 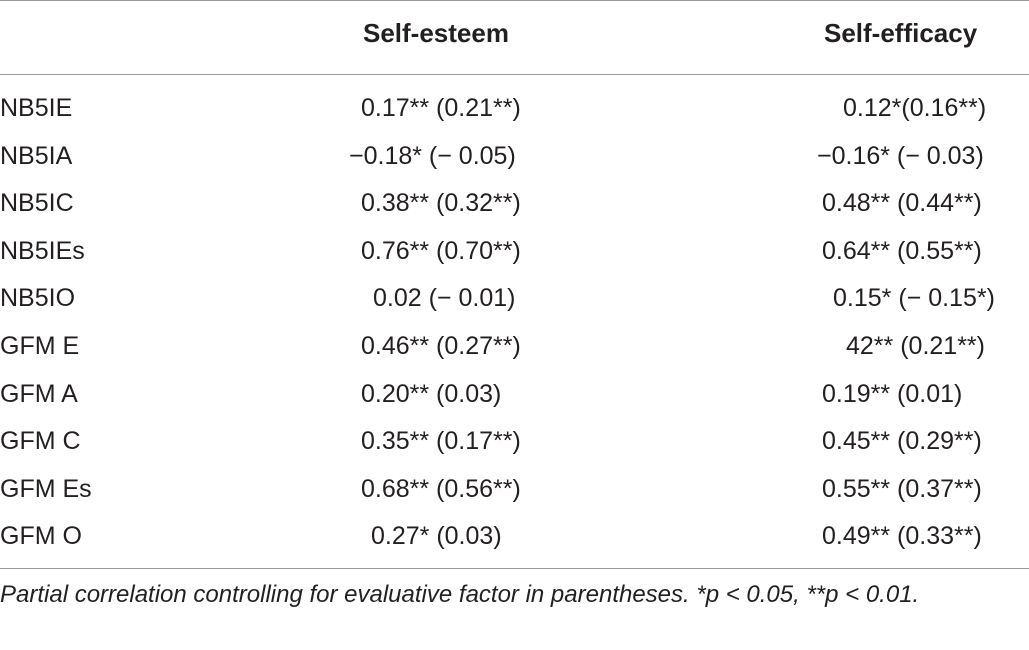 I want to click on cell-self-efficacy: 0.15* (− 0.15*), so click(x=914, y=298).